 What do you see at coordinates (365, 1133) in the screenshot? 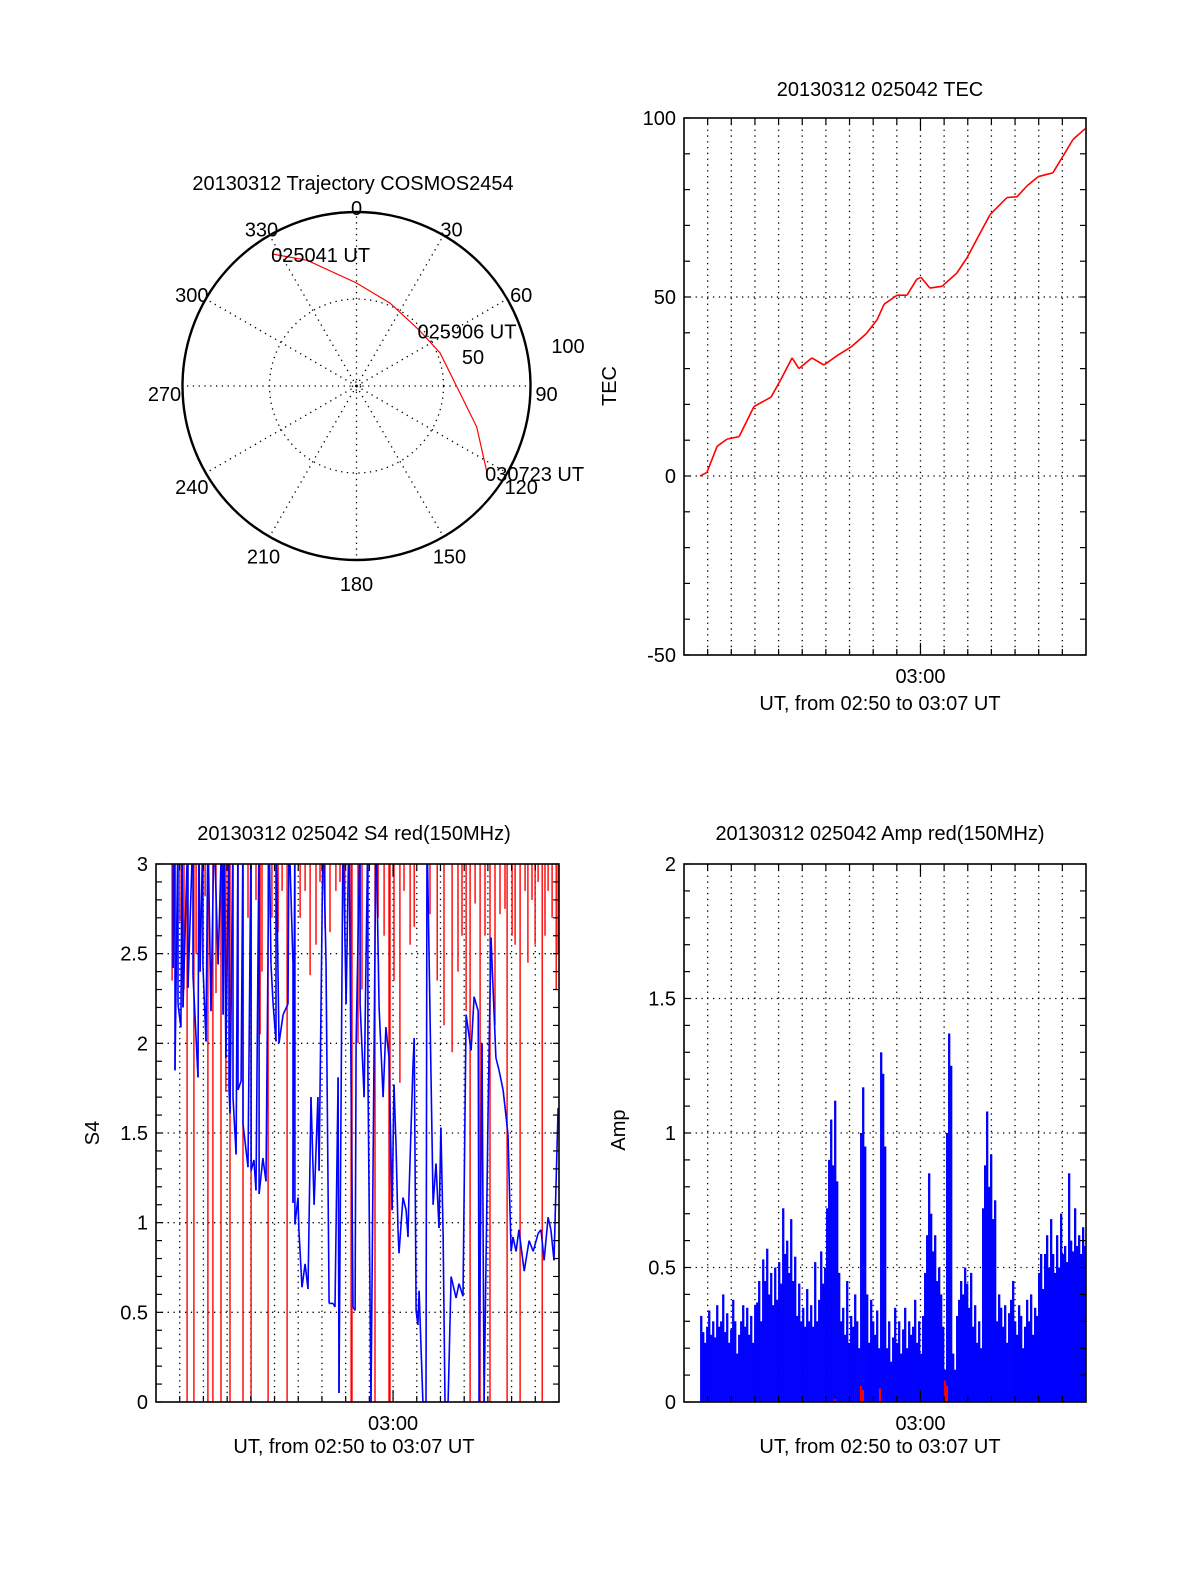
I see `s4-data` at bounding box center [365, 1133].